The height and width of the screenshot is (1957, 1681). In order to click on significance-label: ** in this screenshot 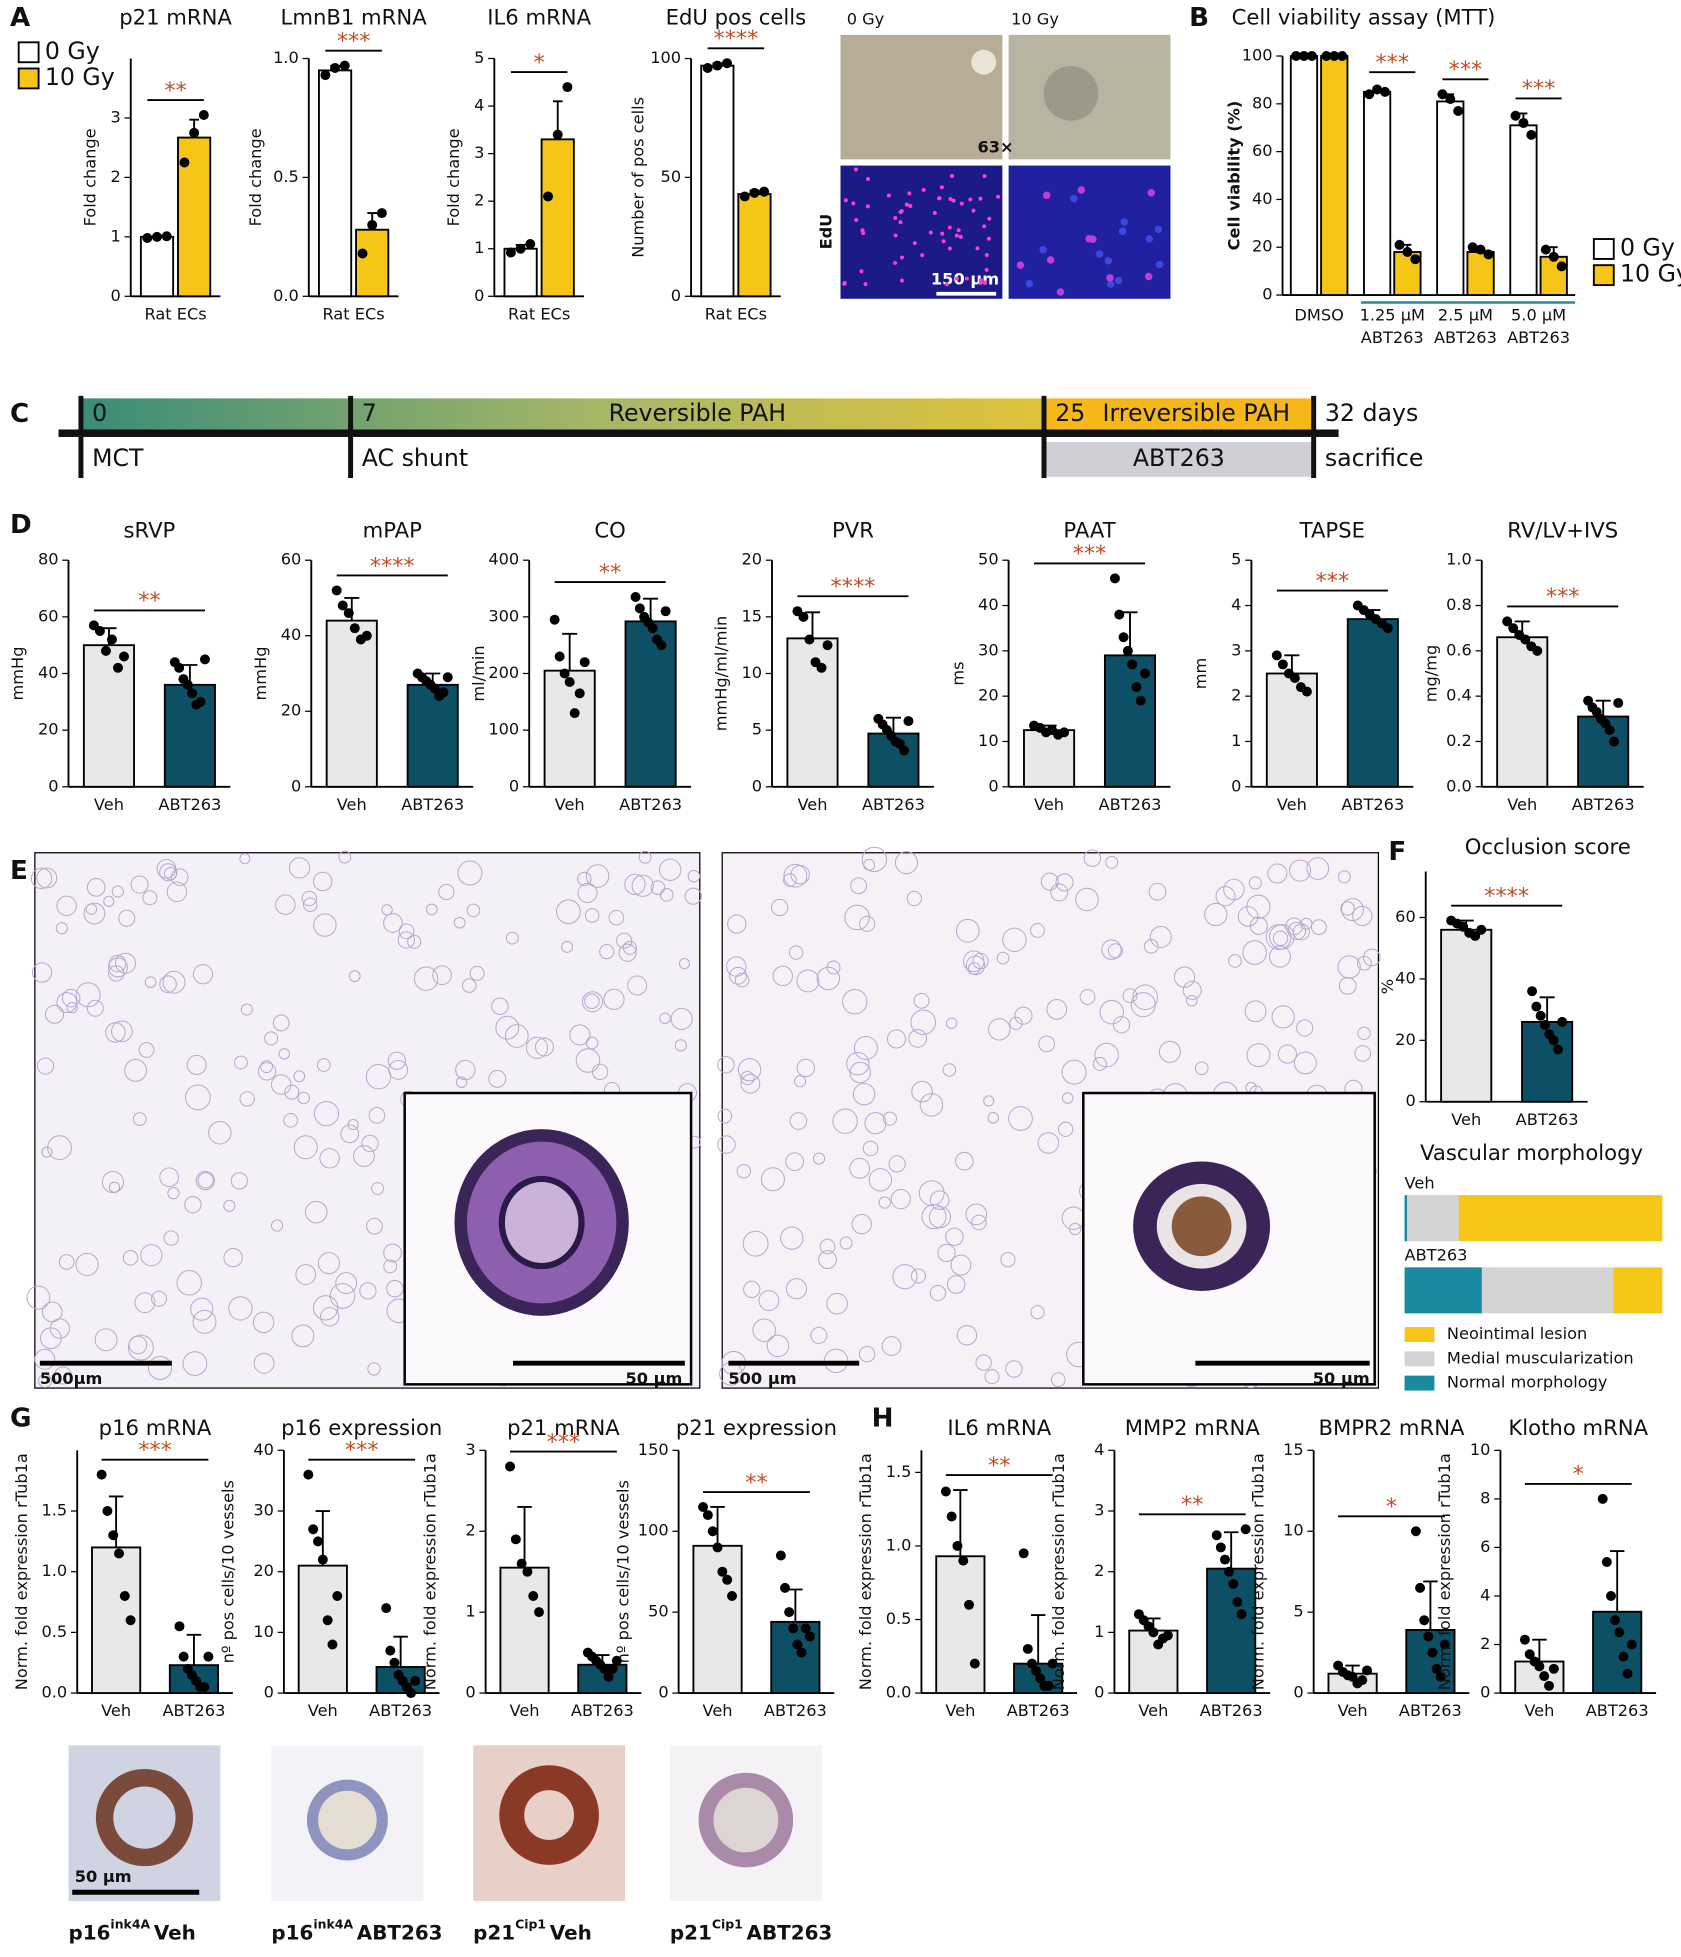, I will do `click(756, 1483)`.